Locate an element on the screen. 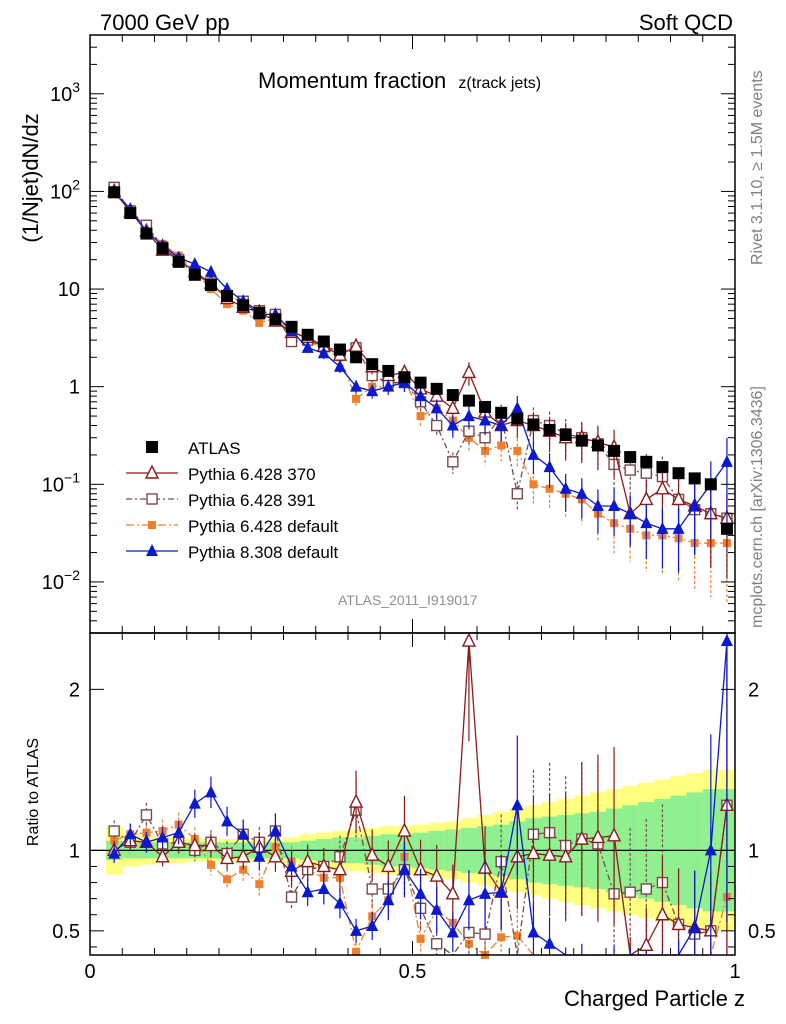 The image size is (786, 1024). y-axis-label: (1/Njet)dN/dz is located at coordinates (30, 178).